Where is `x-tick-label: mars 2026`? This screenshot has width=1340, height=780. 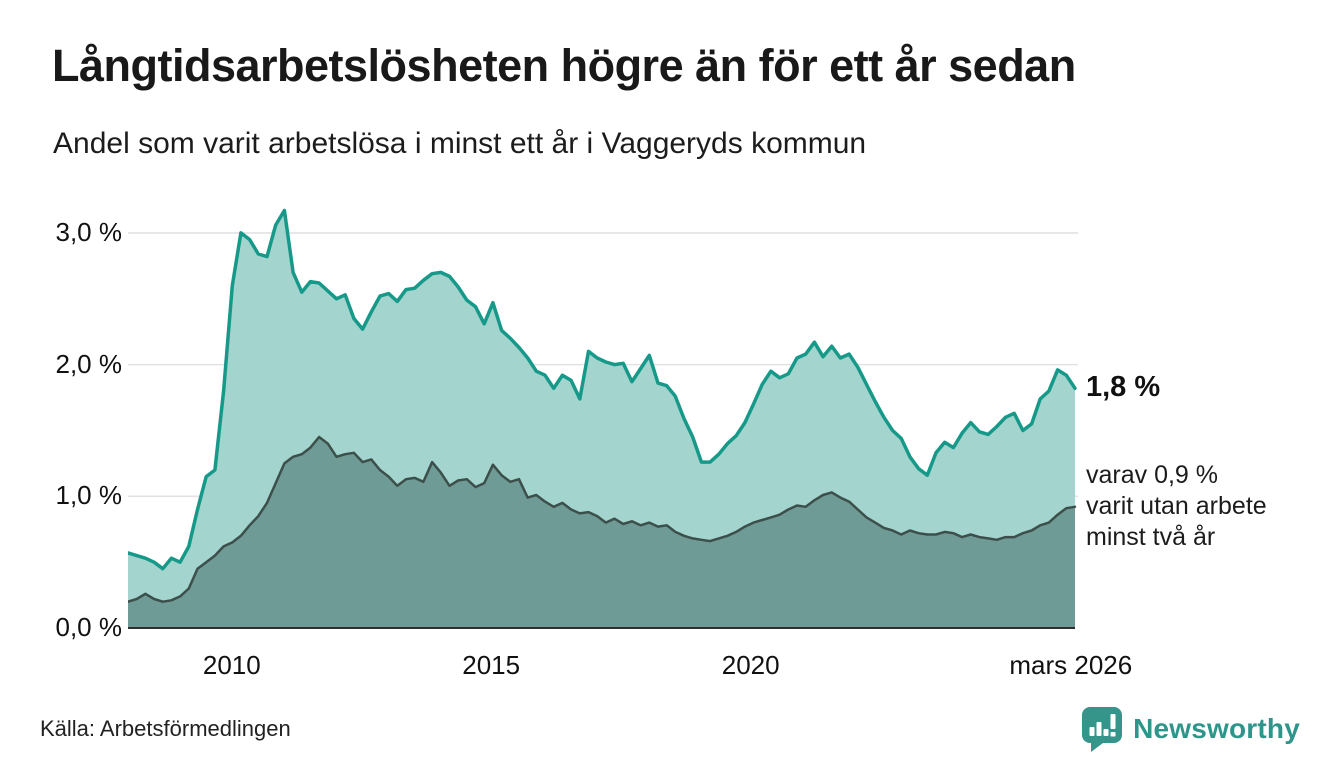 x-tick-label: mars 2026 is located at coordinates (1071, 665).